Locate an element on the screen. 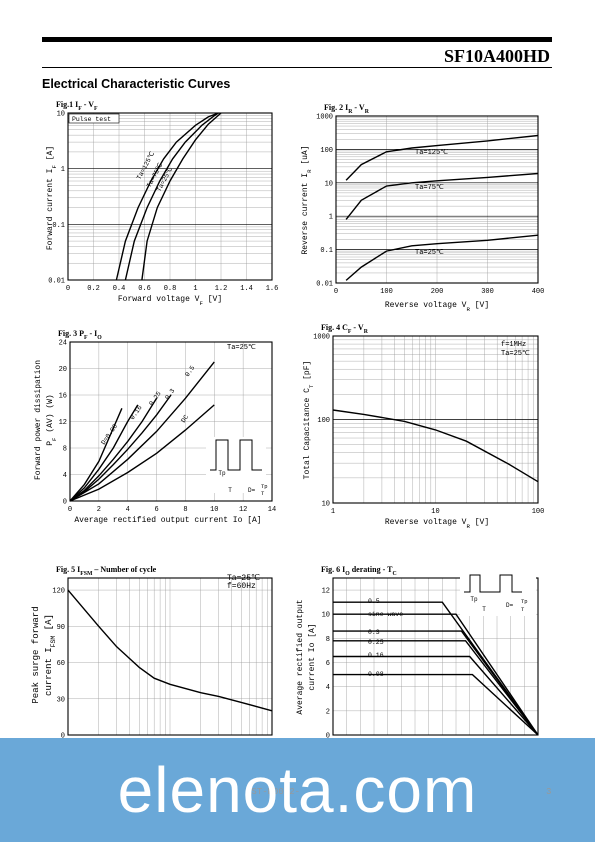 The width and height of the screenshot is (595, 842). fig3-waveform is located at coordinates (236, 455).